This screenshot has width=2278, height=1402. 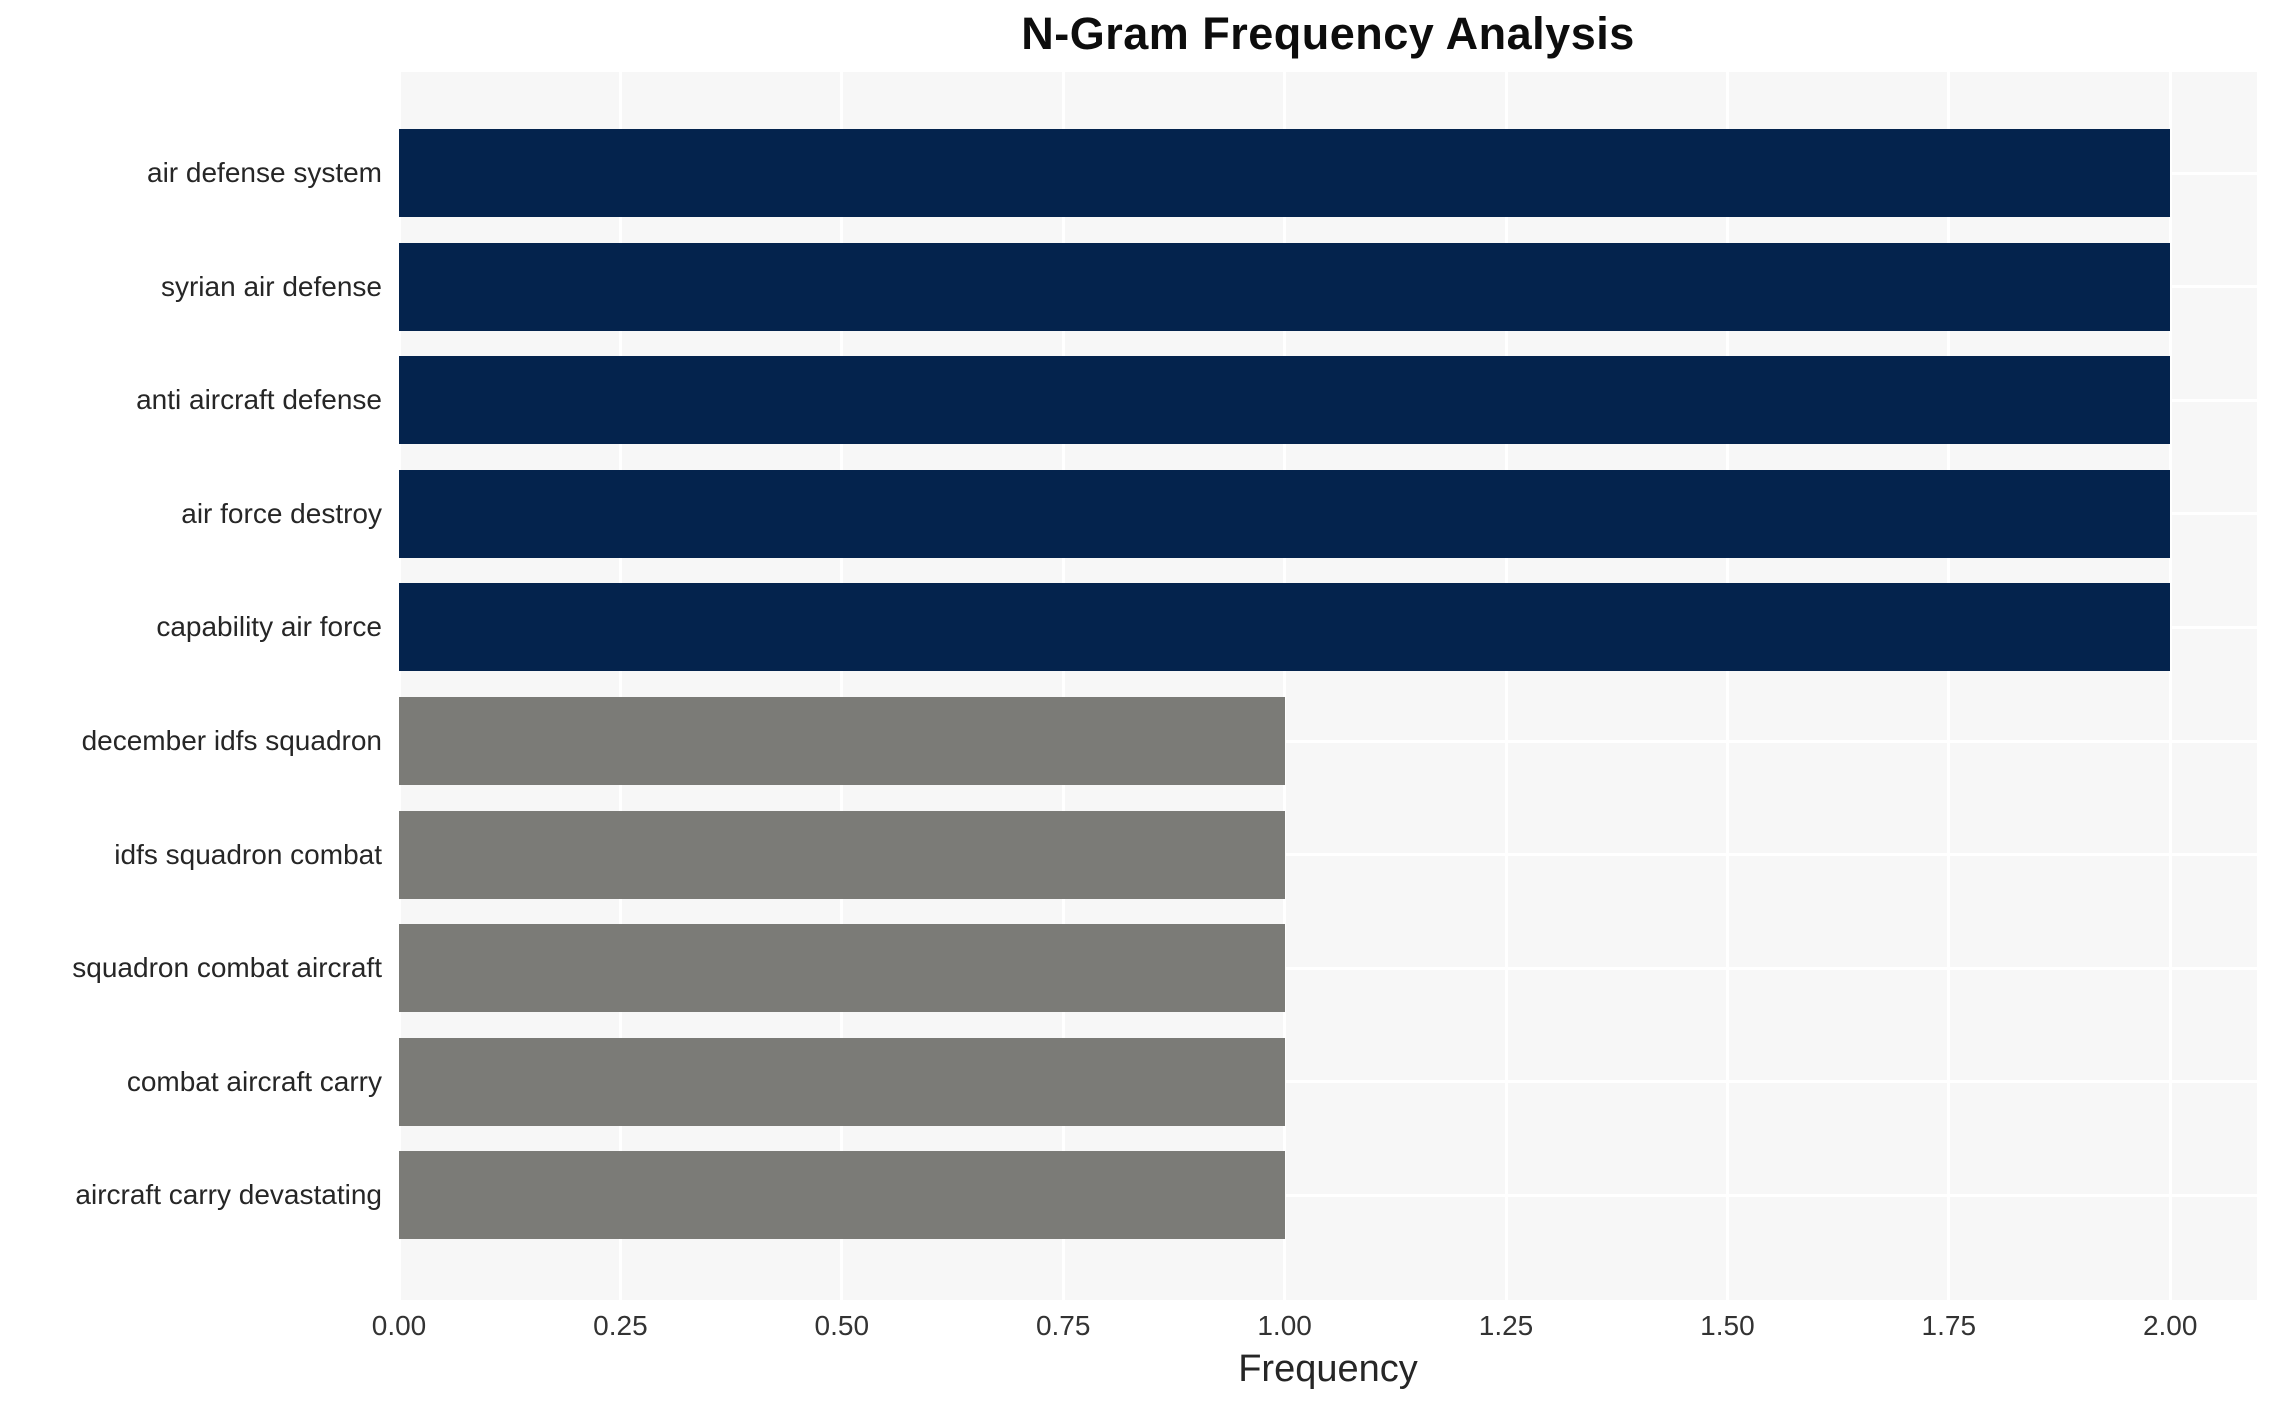 What do you see at coordinates (269, 627) in the screenshot?
I see `category-label: capability air force` at bounding box center [269, 627].